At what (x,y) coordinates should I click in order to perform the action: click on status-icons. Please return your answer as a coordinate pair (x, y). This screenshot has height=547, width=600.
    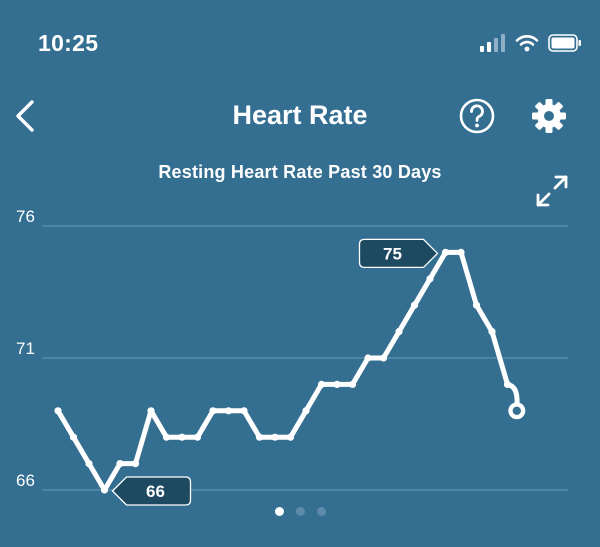
    Looking at the image, I should click on (531, 43).